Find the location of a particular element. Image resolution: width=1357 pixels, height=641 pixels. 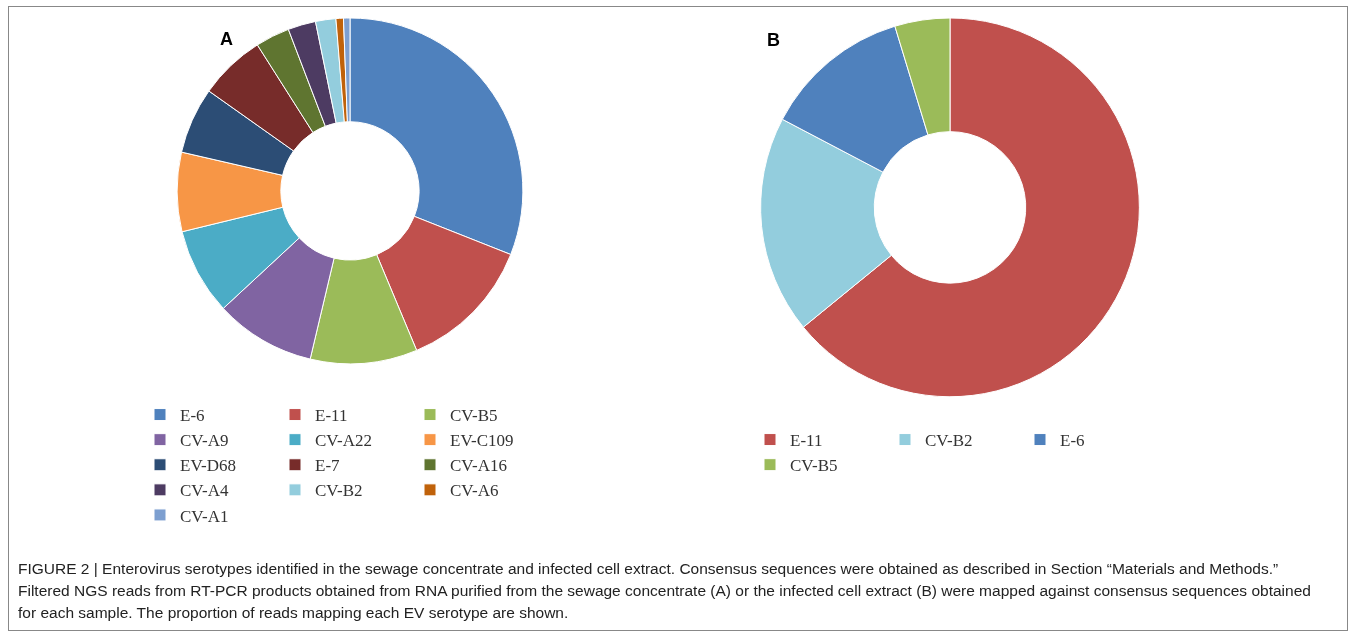

legend-label: EV-D68 is located at coordinates (208, 466).